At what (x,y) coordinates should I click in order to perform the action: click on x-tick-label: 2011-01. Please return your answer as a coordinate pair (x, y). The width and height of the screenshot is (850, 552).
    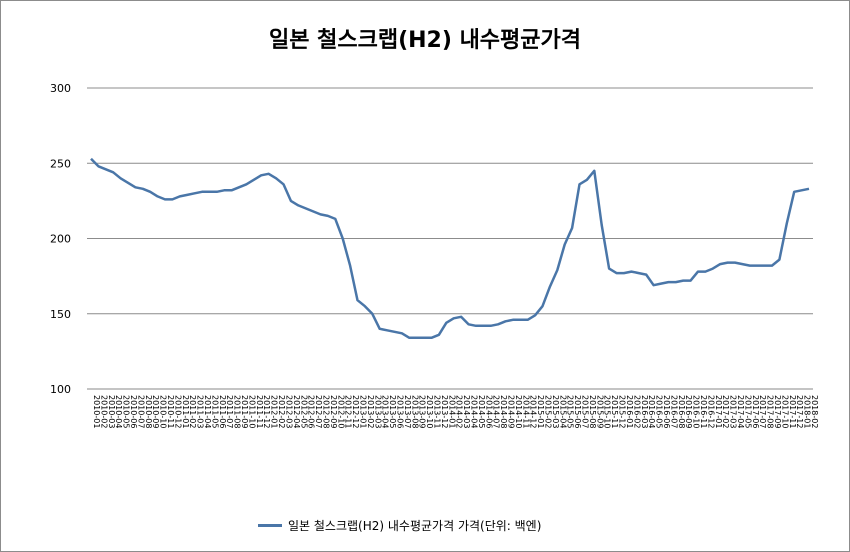
    Looking at the image, I should click on (185, 411).